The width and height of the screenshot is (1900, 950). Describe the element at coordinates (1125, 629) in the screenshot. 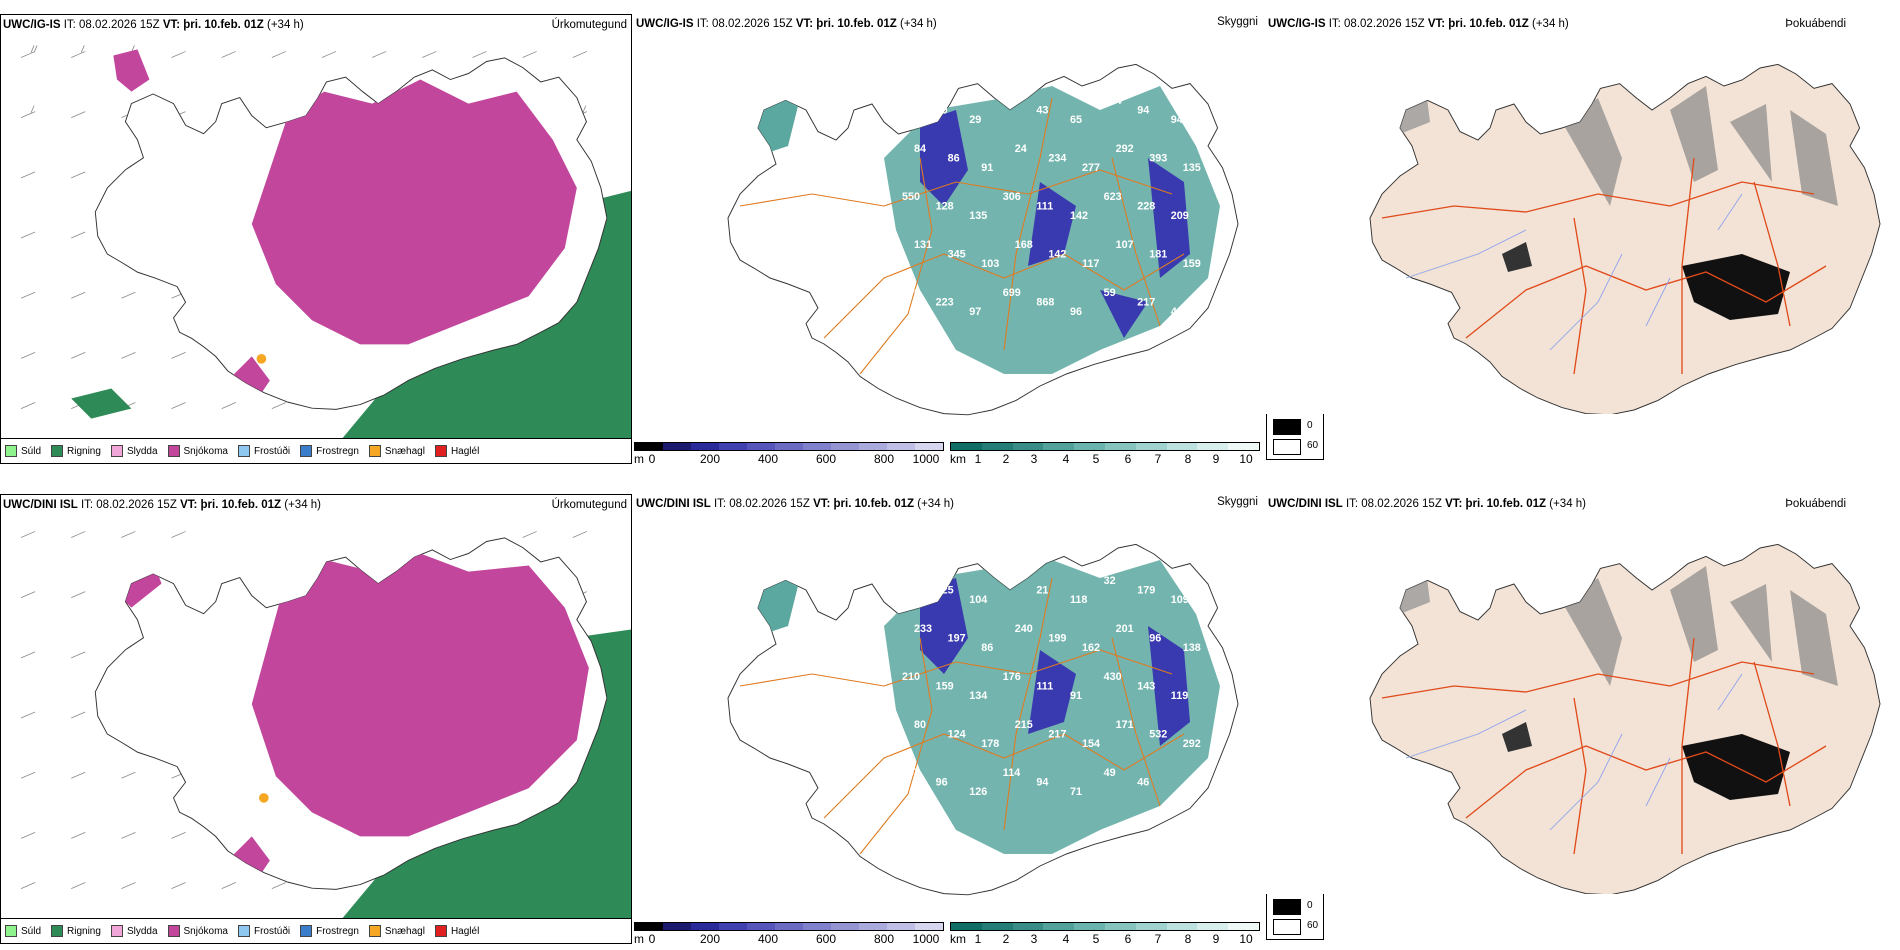

I see `ceiling-value-label: 201` at that location.